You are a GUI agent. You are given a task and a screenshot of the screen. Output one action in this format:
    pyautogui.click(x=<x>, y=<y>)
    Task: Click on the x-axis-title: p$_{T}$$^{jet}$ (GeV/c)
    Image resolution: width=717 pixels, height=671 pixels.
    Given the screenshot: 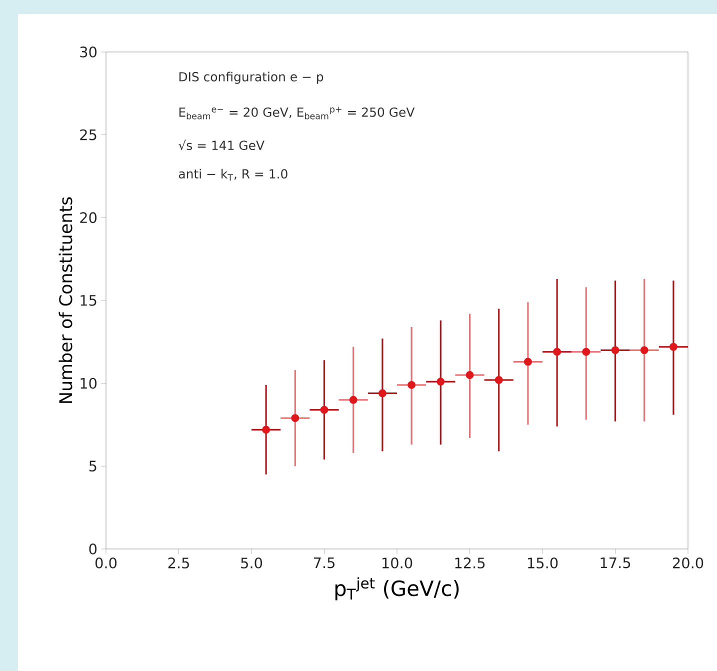 What is the action you would take?
    pyautogui.click(x=397, y=588)
    